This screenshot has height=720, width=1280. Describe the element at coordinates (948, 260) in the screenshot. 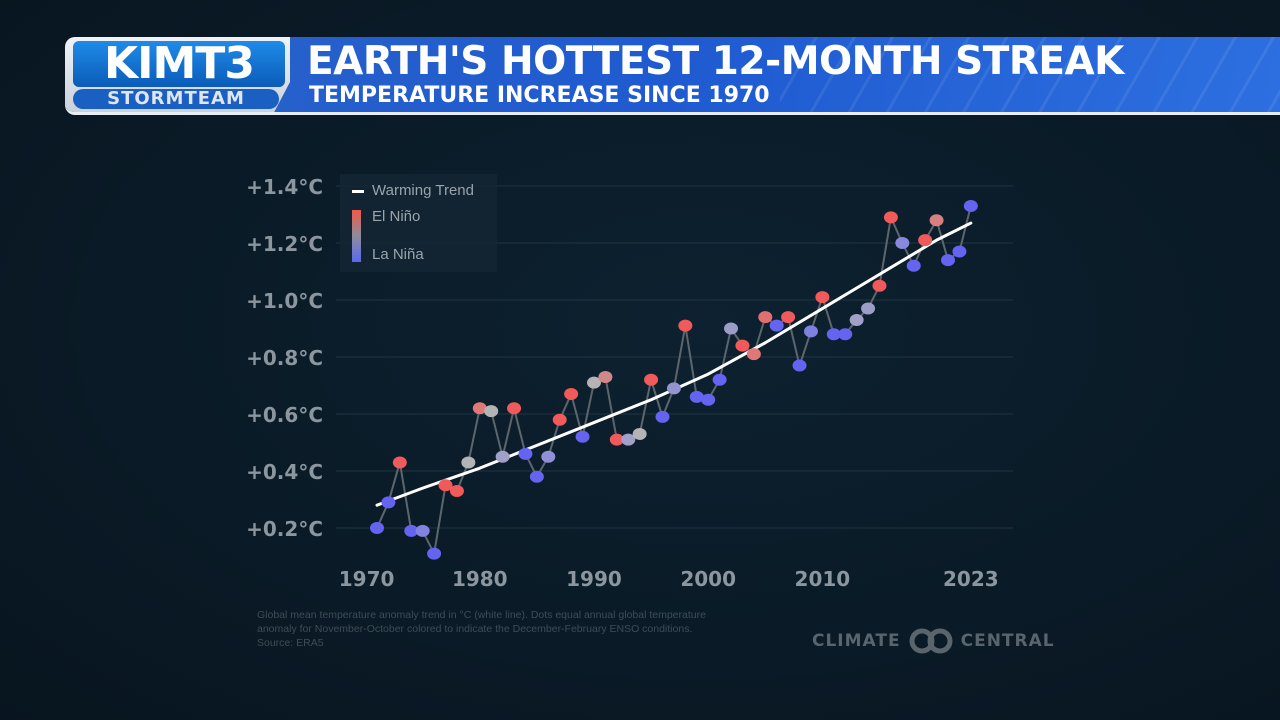

I see `data-point-2021` at that location.